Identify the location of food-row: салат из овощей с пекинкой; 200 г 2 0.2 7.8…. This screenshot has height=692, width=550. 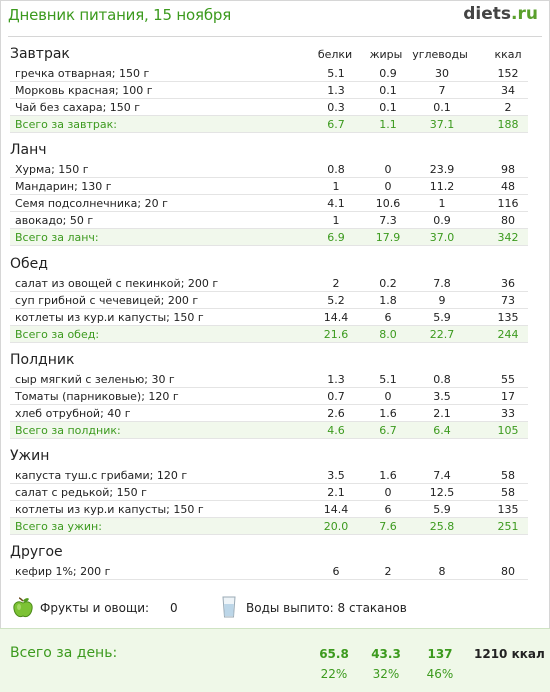
(269, 283).